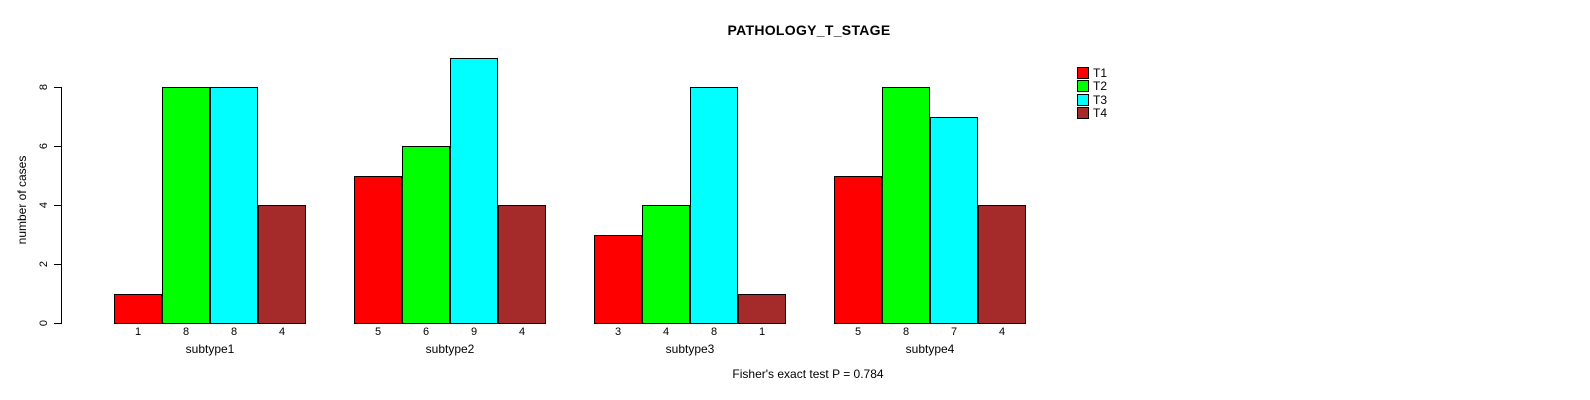 This screenshot has height=400, width=1590. What do you see at coordinates (522, 264) in the screenshot?
I see `bar-subtype2-T4` at bounding box center [522, 264].